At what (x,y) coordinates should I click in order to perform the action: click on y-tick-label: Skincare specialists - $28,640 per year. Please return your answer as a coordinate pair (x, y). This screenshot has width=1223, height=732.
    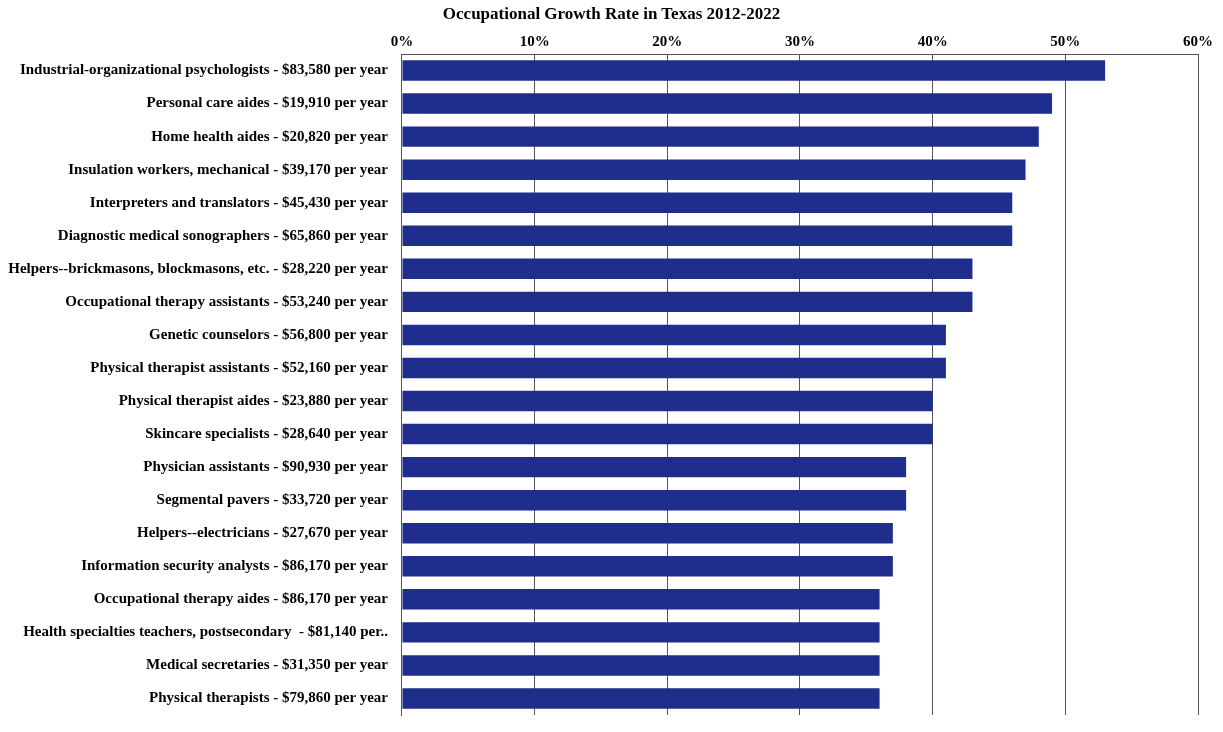
    Looking at the image, I should click on (267, 432).